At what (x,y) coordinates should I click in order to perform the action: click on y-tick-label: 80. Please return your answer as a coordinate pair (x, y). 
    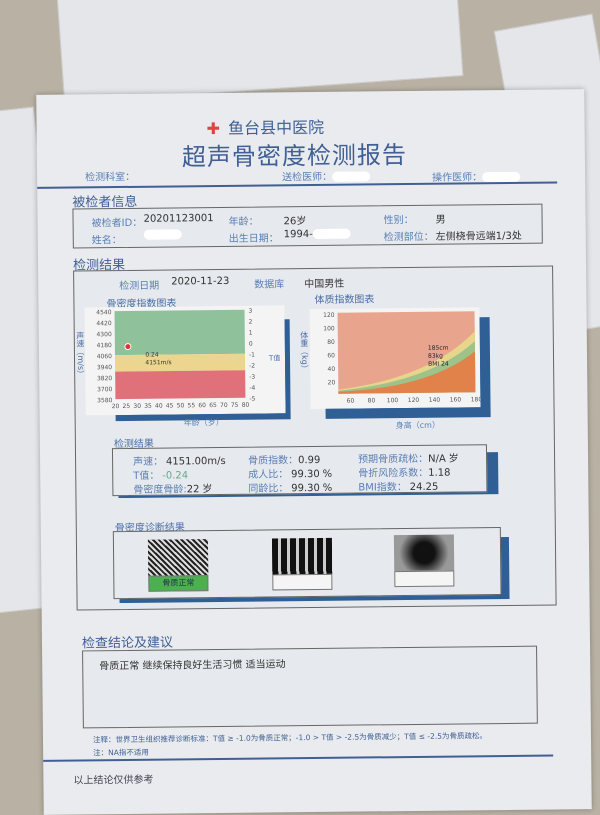
    Looking at the image, I should click on (331, 342).